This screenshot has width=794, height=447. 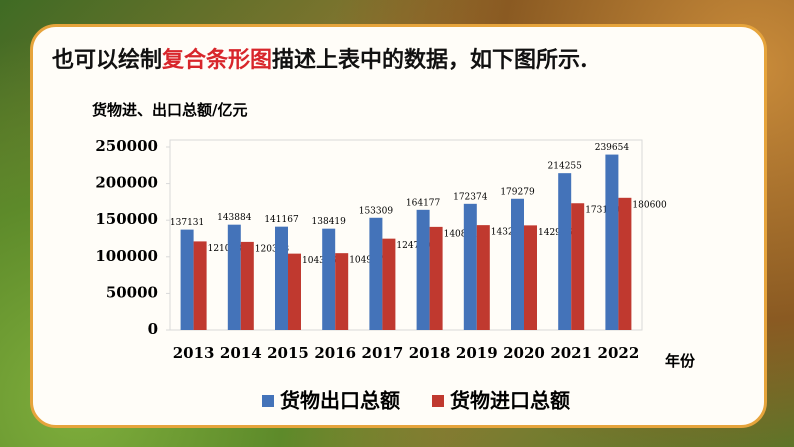 What do you see at coordinates (126, 256) in the screenshot?
I see `y-tick-label: 100000` at bounding box center [126, 256].